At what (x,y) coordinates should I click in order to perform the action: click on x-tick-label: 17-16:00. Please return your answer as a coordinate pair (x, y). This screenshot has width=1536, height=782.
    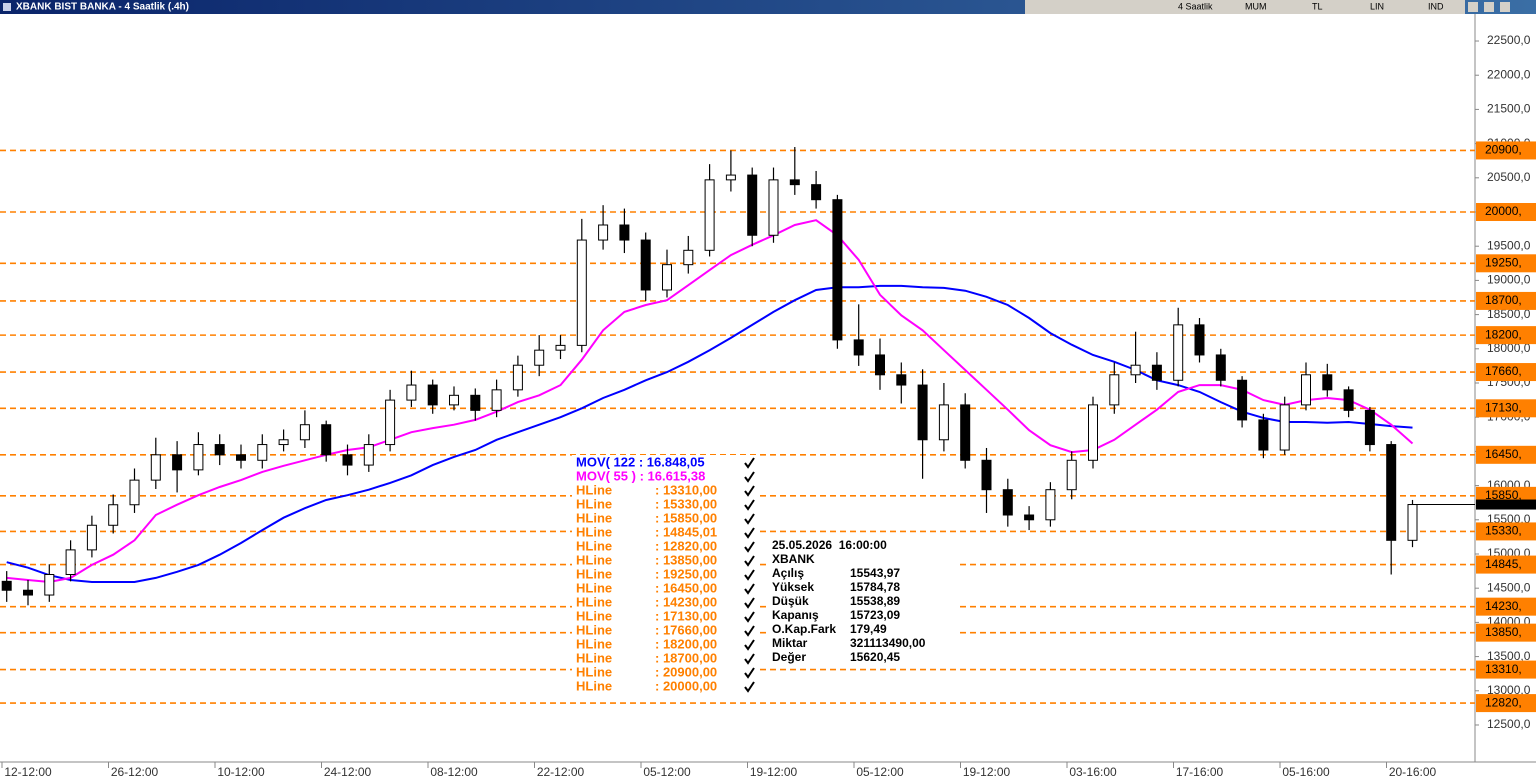
    Looking at the image, I should click on (1200, 772).